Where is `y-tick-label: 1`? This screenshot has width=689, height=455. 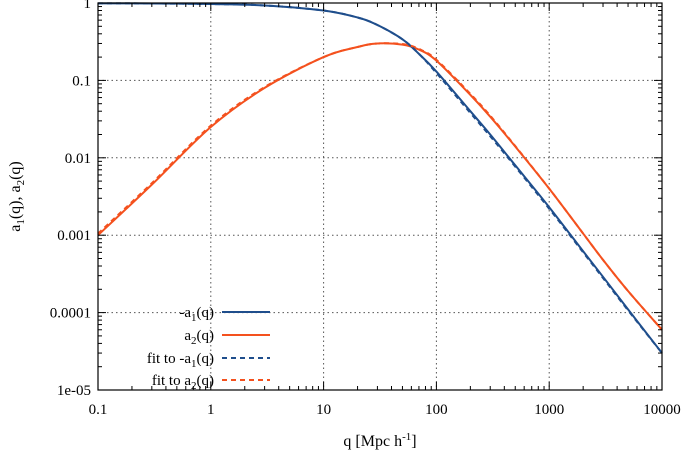 y-tick-label: 1 is located at coordinates (88, 6).